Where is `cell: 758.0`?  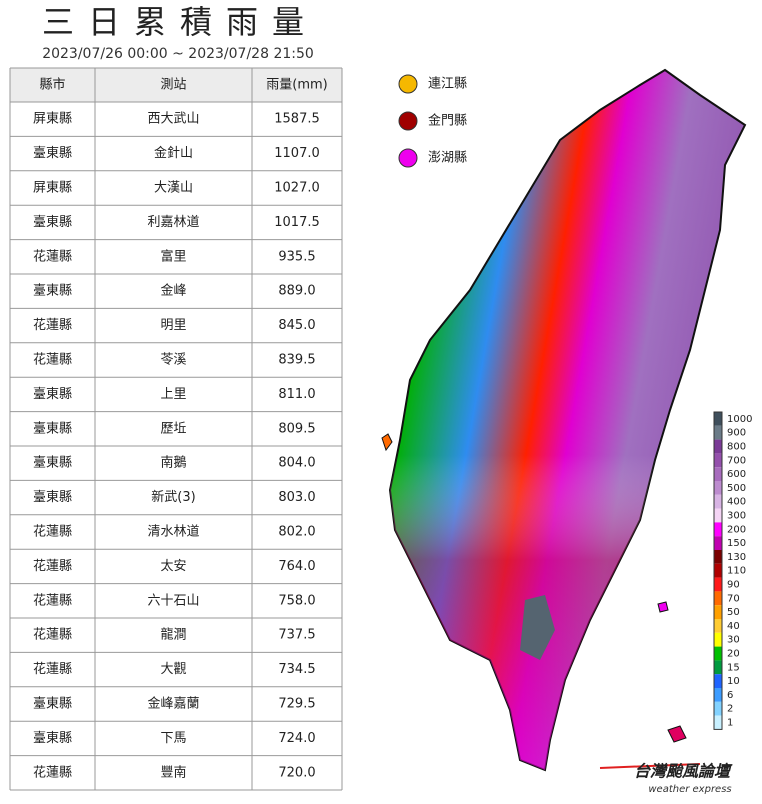
cell: 758.0 is located at coordinates (296, 600).